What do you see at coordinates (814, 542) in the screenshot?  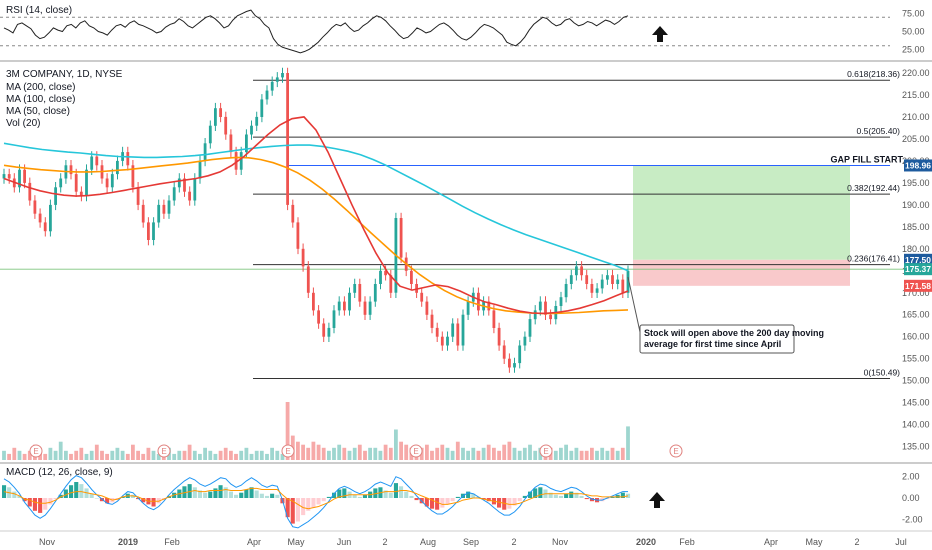 I see `x-tick-label: May` at bounding box center [814, 542].